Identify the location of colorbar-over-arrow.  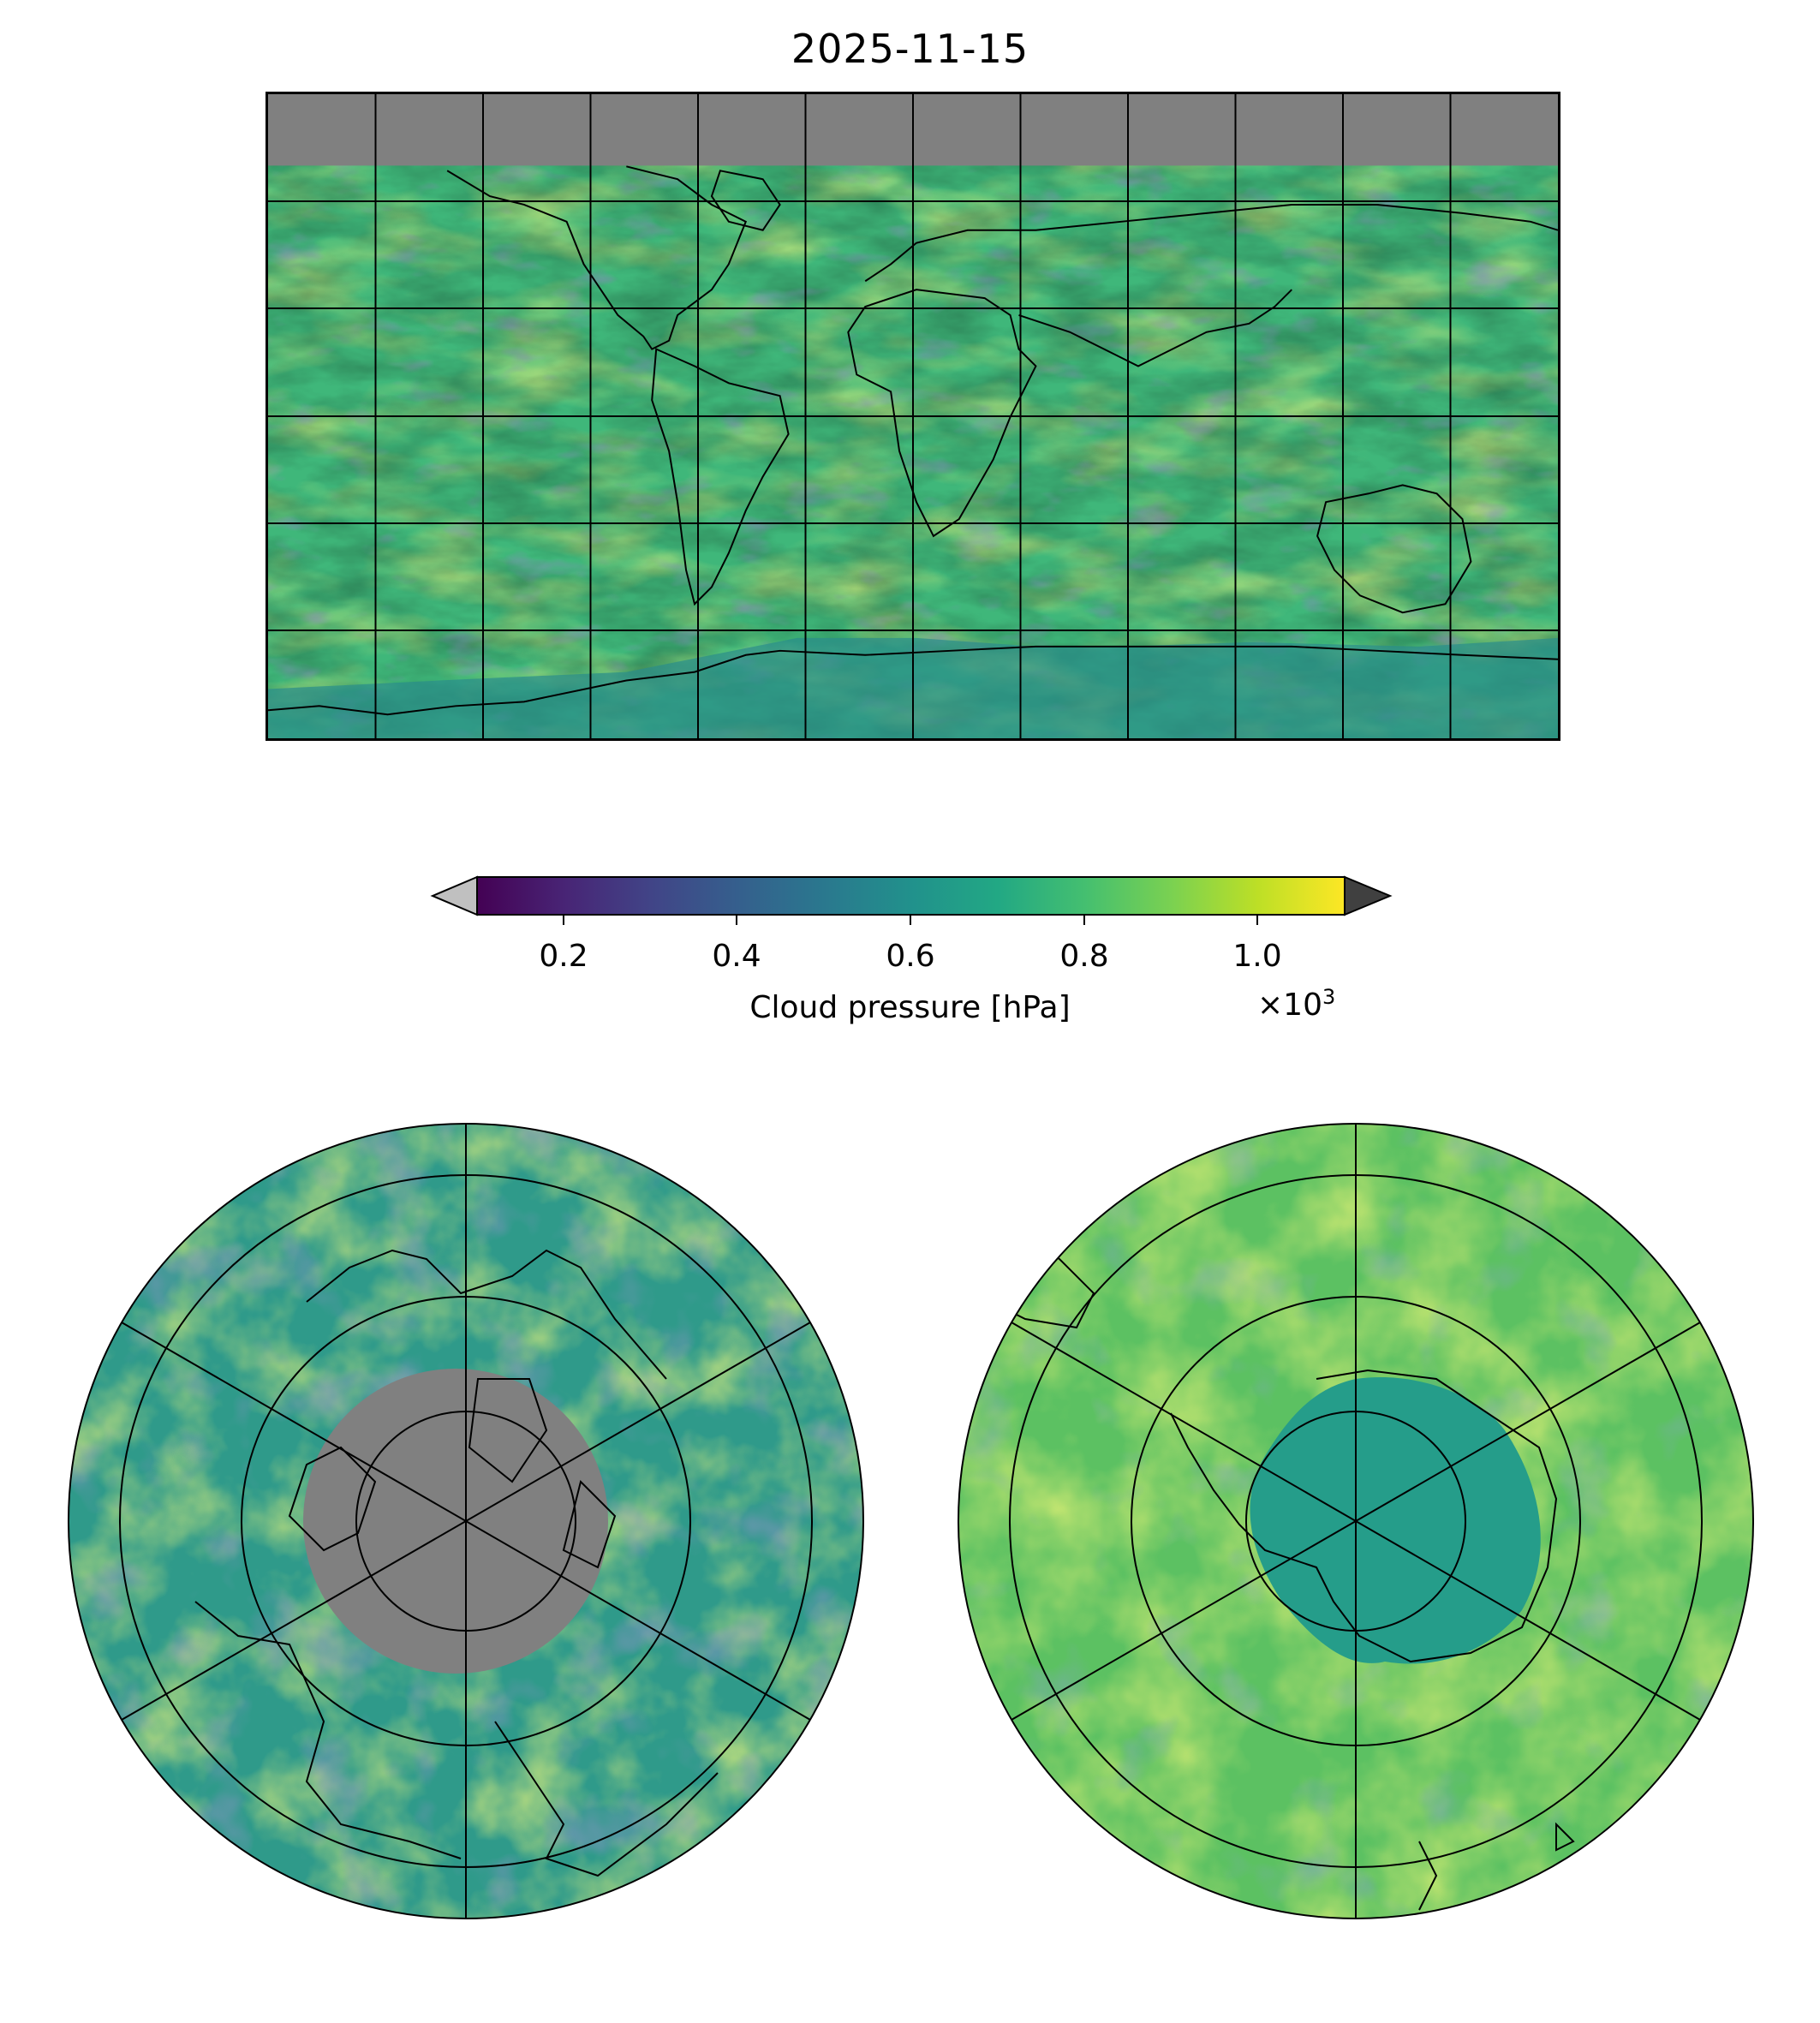
(1368, 895).